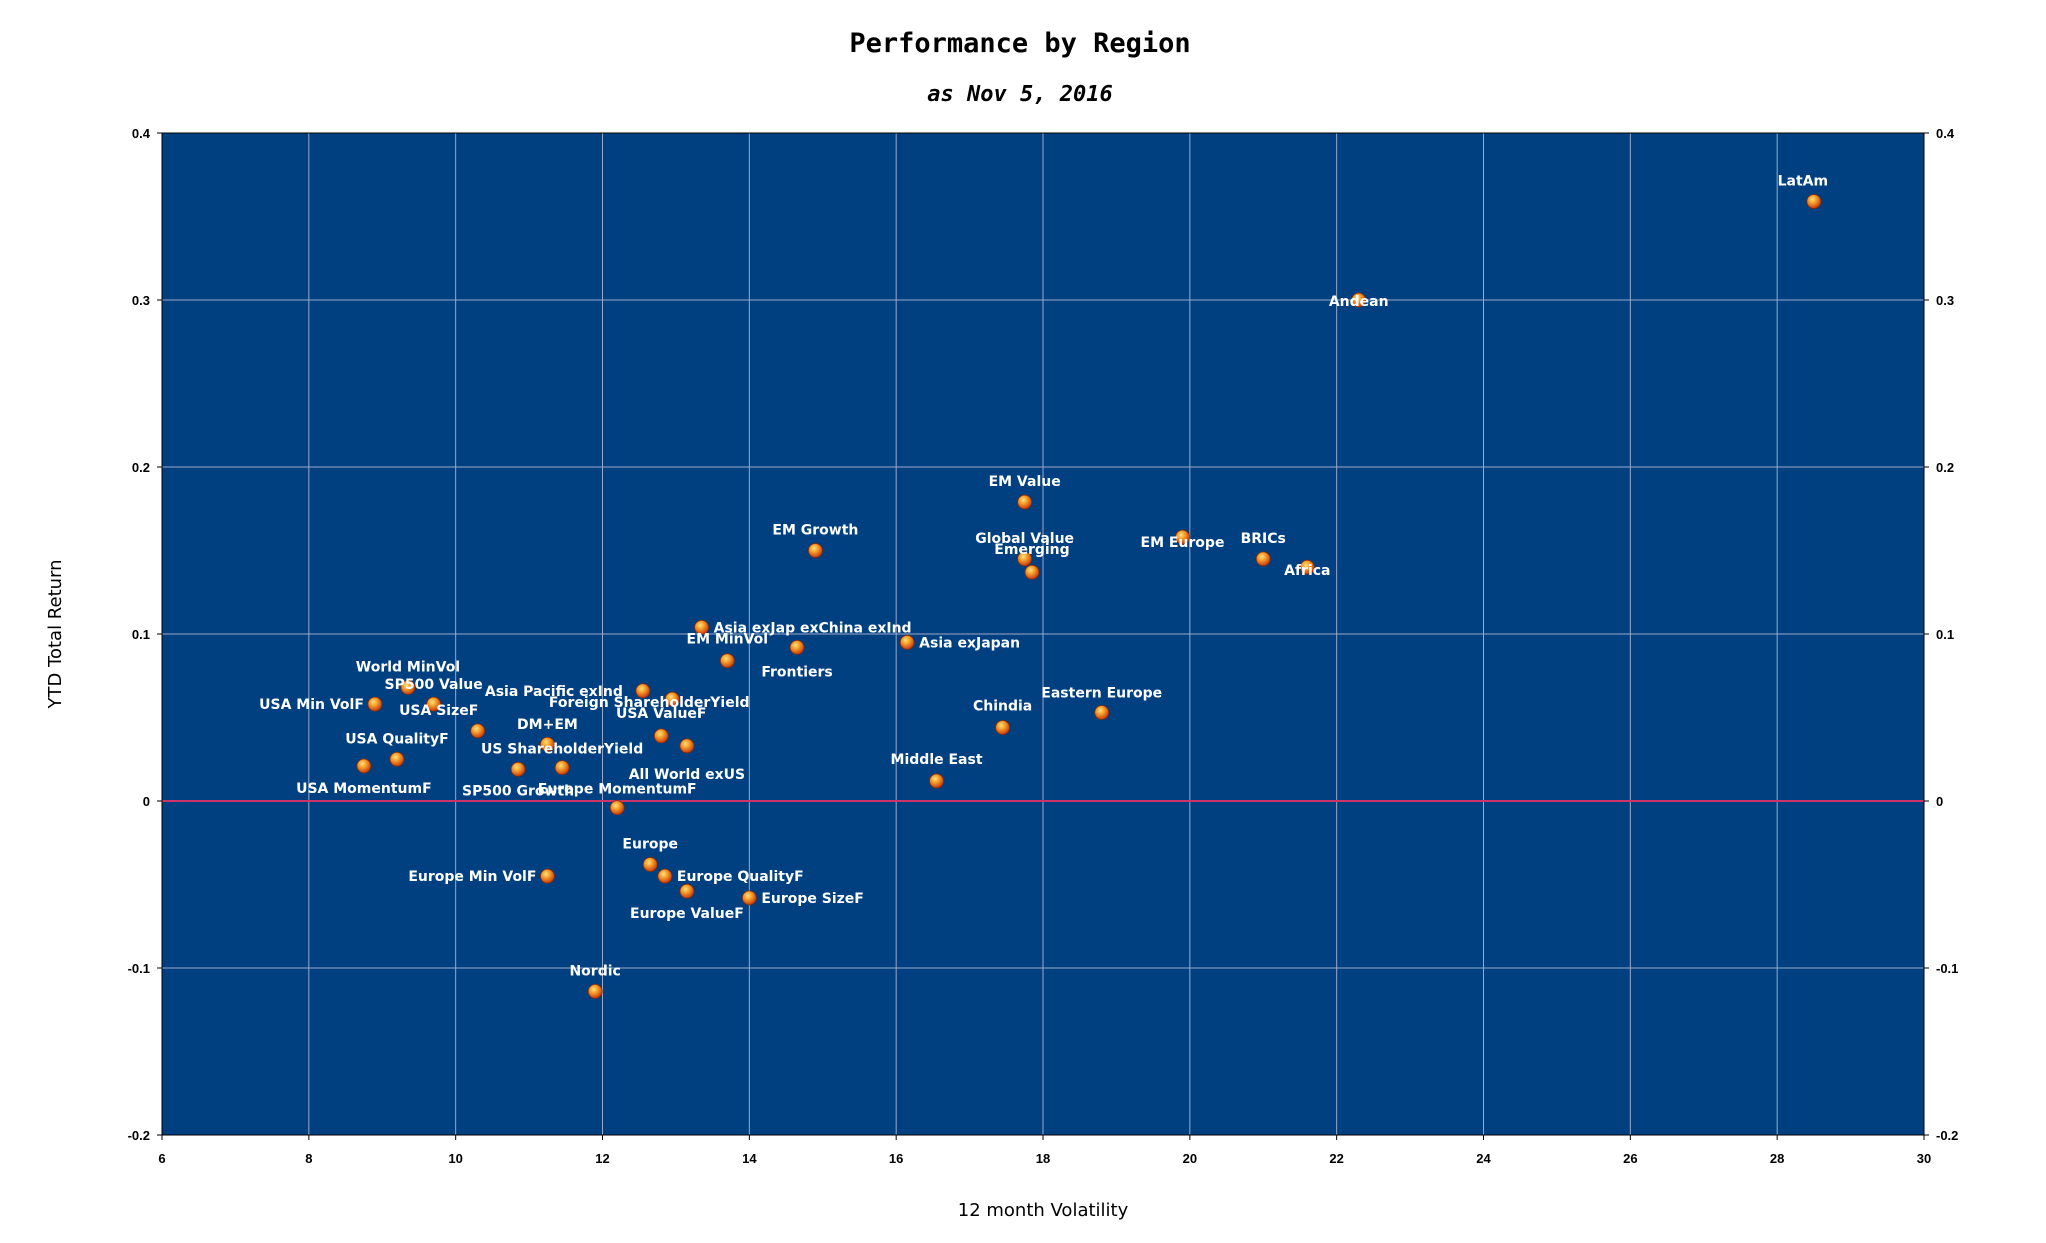 This screenshot has height=1243, width=2046. I want to click on x-tick-label: 22, so click(1336, 1158).